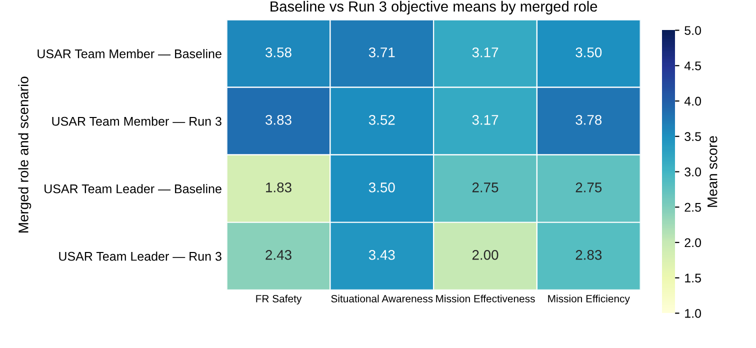 The width and height of the screenshot is (756, 348). What do you see at coordinates (434, 7) in the screenshot?
I see `chart-title: Baseline vs Run 3 objective means by merged role` at bounding box center [434, 7].